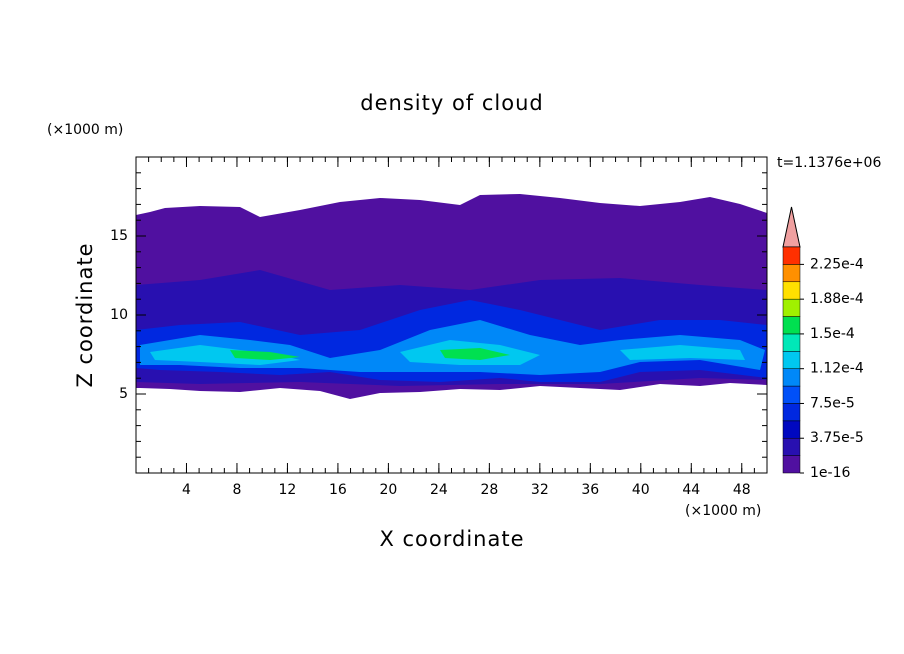 Image resolution: width=904 pixels, height=654 pixels. I want to click on x-tick-label: 40, so click(641, 490).